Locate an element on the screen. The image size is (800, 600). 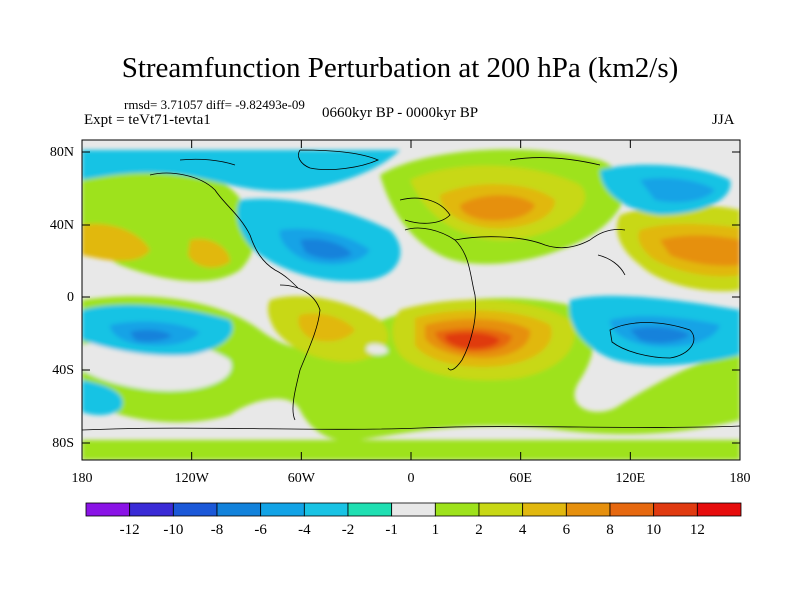
x-axis-labels: 180 120W 60W 0 60E 120E 180 is located at coordinates (411, 478).